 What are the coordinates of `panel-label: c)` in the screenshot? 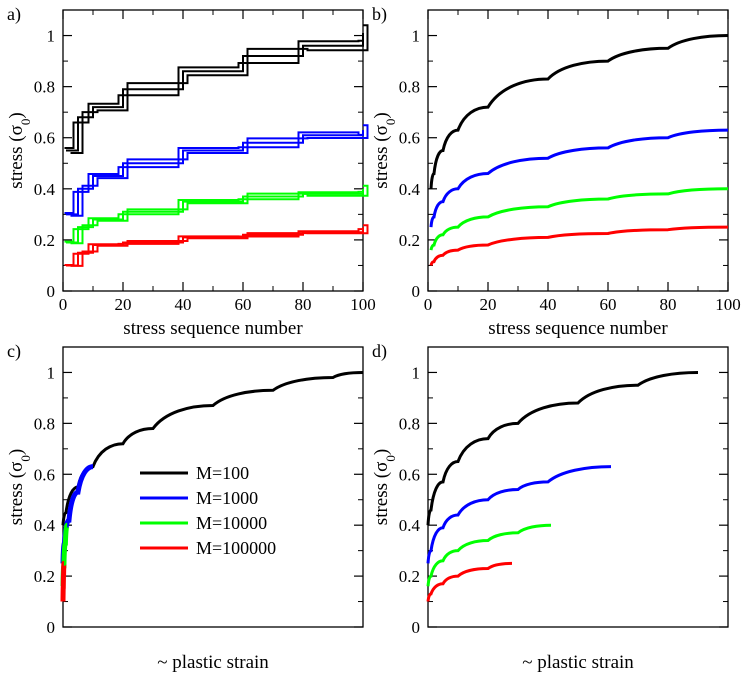 It's located at (14, 351).